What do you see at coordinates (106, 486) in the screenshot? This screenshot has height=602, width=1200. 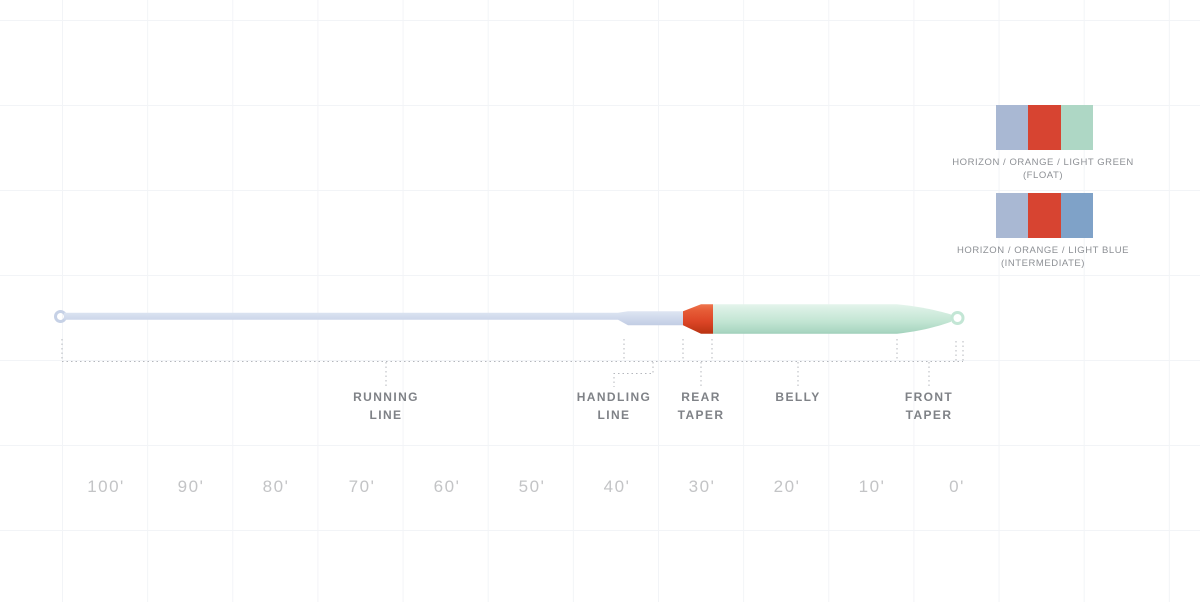 I see `ruler-tick-100: 100'` at bounding box center [106, 486].